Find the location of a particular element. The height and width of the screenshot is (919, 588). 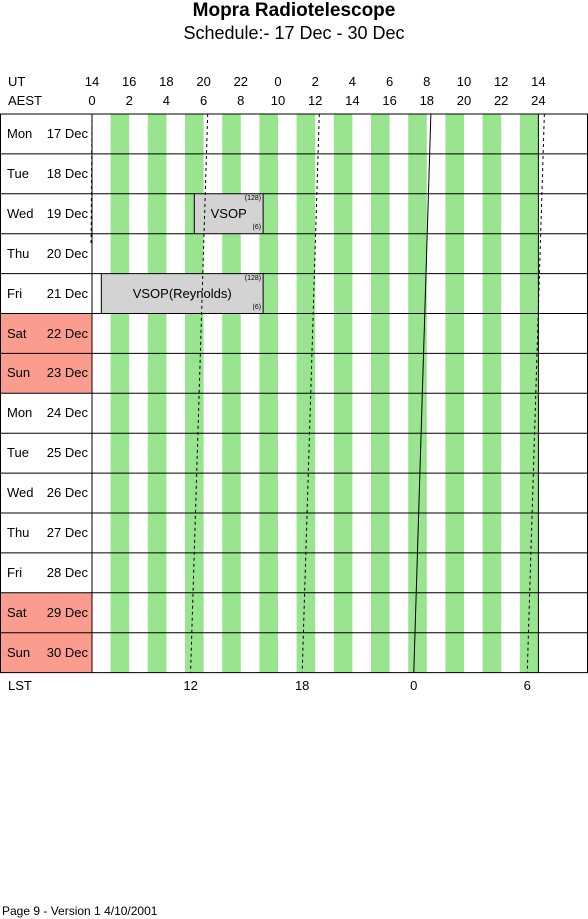

lst-axis-label: LST is located at coordinates (20, 685).